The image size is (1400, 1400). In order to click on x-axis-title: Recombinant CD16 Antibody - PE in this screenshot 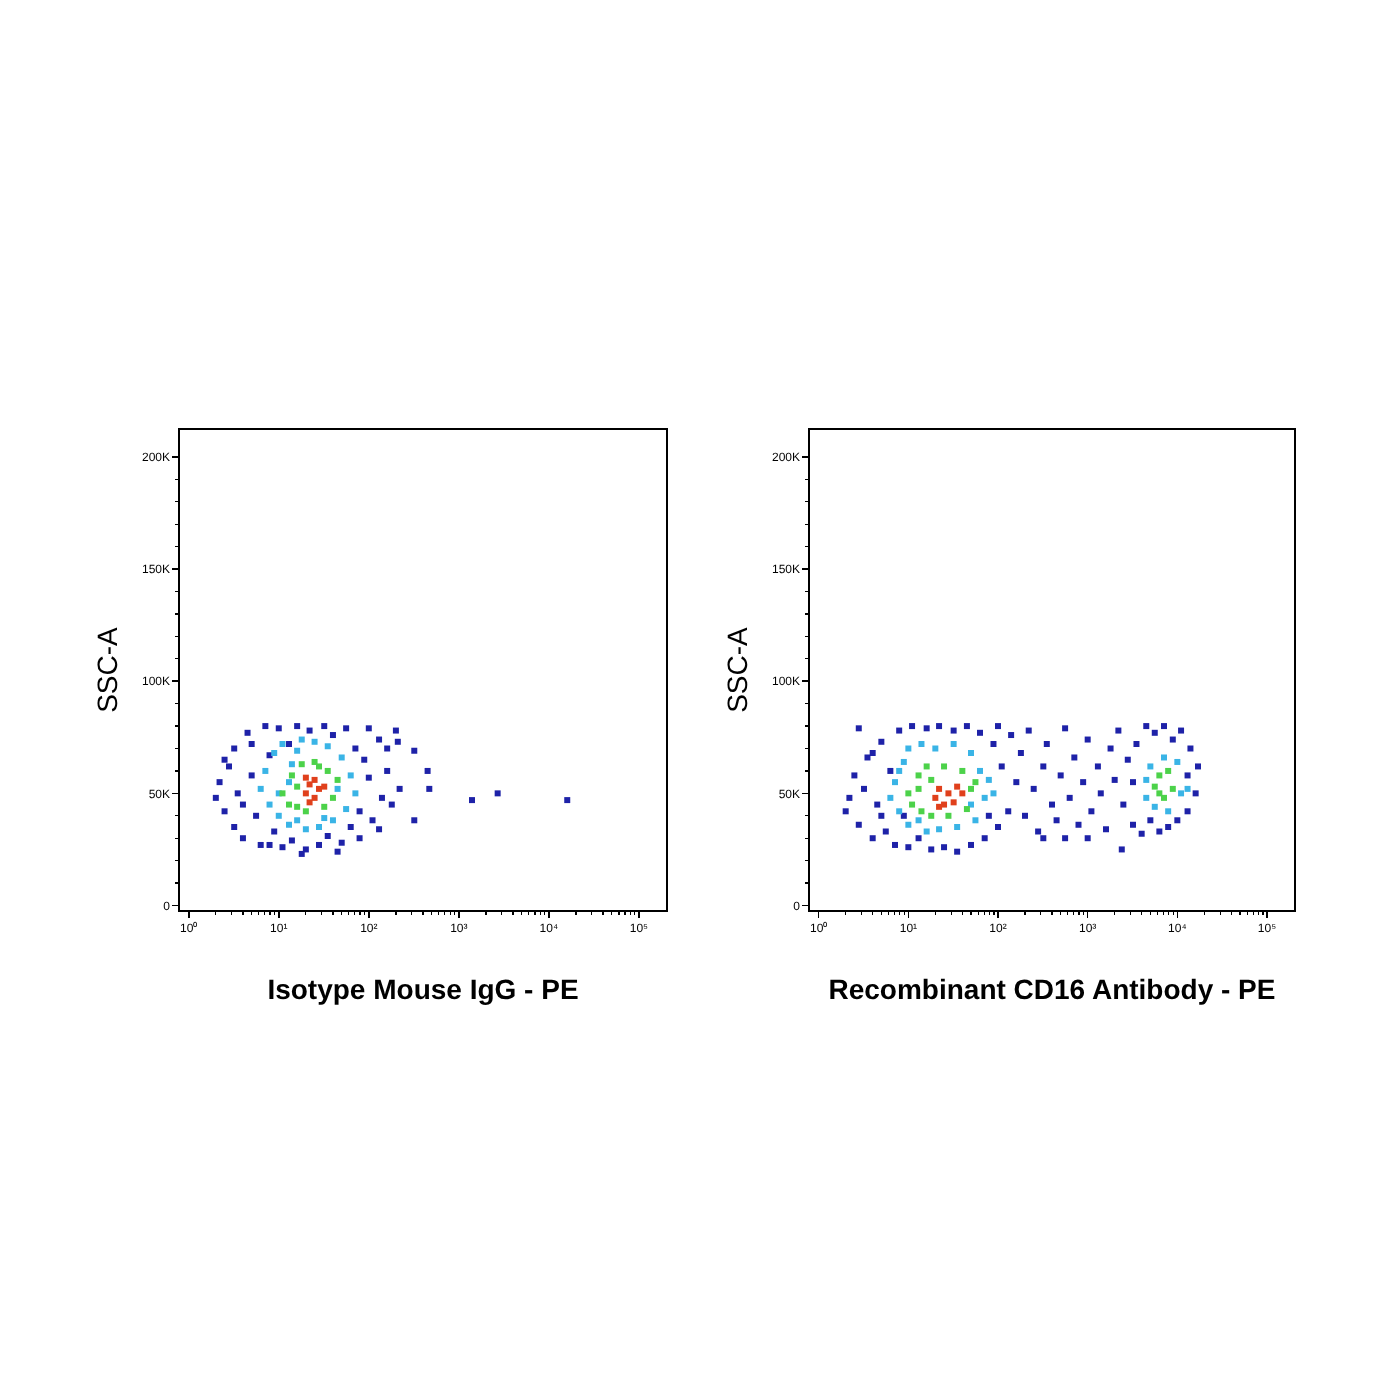, I will do `click(1052, 988)`.